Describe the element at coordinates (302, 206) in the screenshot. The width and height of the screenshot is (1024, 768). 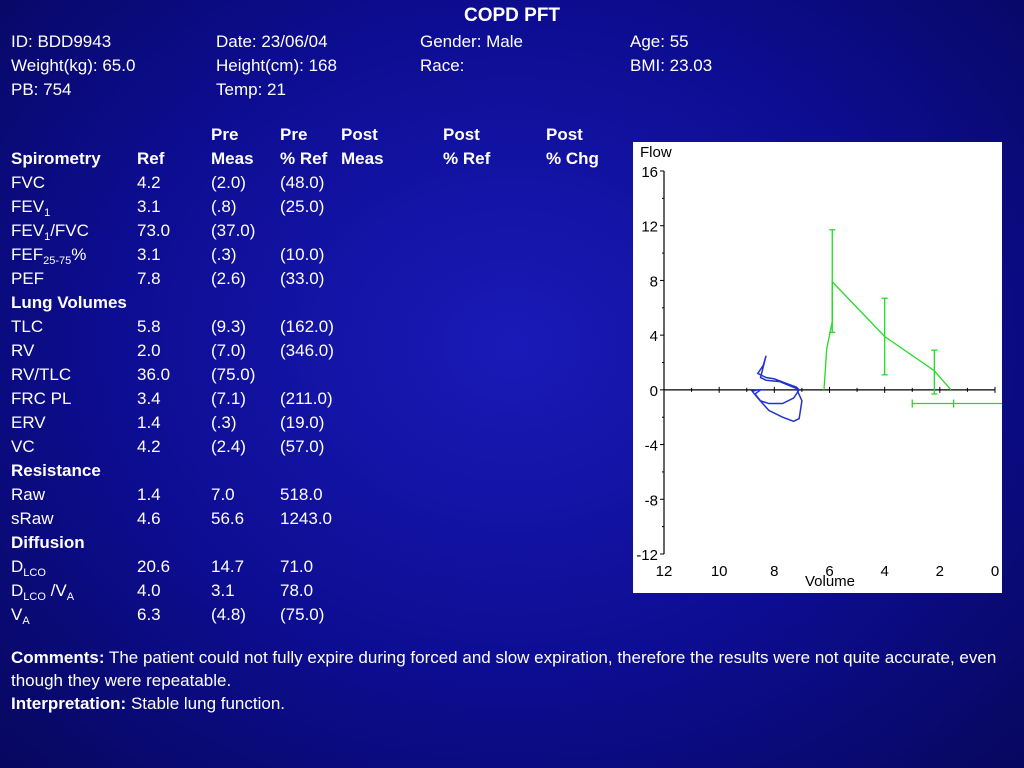
I see `preref-fev1: (25.0)` at that location.